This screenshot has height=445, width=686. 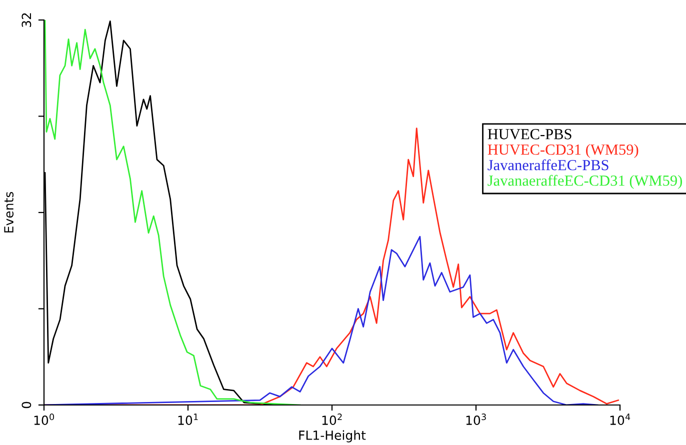 I want to click on y-tick-label: 32, so click(x=27, y=20).